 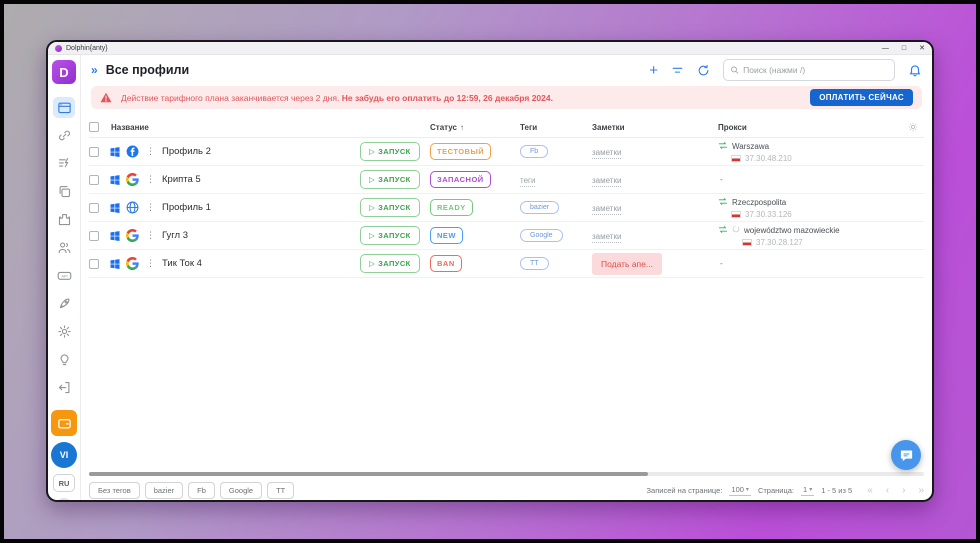 What do you see at coordinates (461, 151) in the screenshot?
I see `status-badge: ТЕСТОВЫЙ` at bounding box center [461, 151].